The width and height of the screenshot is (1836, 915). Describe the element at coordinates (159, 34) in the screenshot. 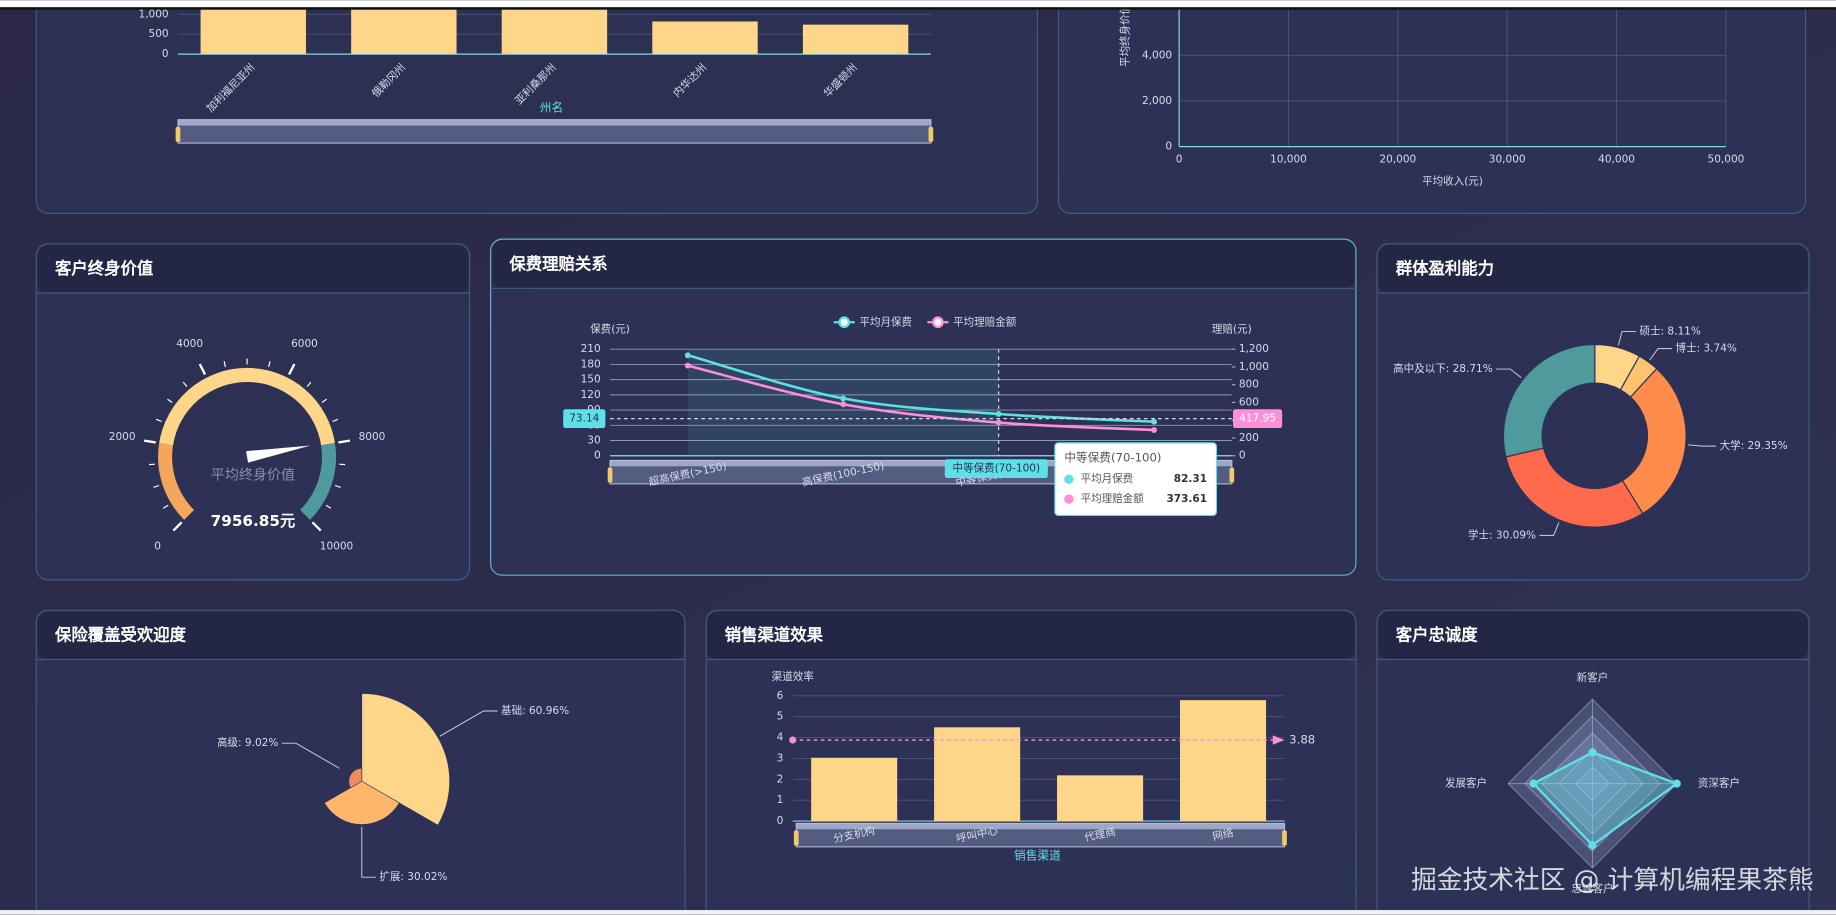

I see `y-tick-label: 500` at that location.